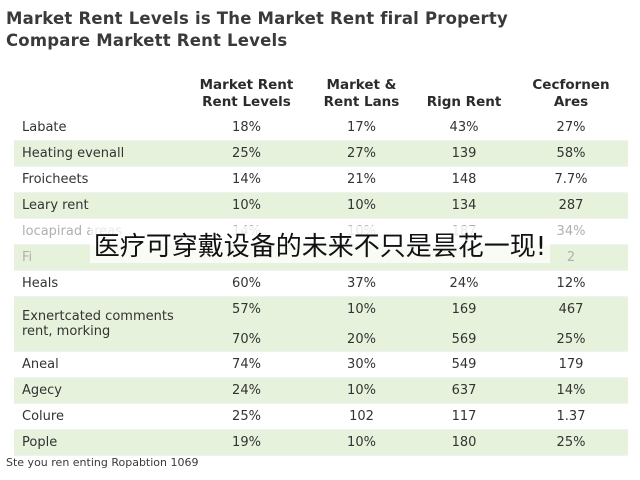 This screenshot has width=640, height=480. I want to click on row-label: Pople, so click(99, 442).